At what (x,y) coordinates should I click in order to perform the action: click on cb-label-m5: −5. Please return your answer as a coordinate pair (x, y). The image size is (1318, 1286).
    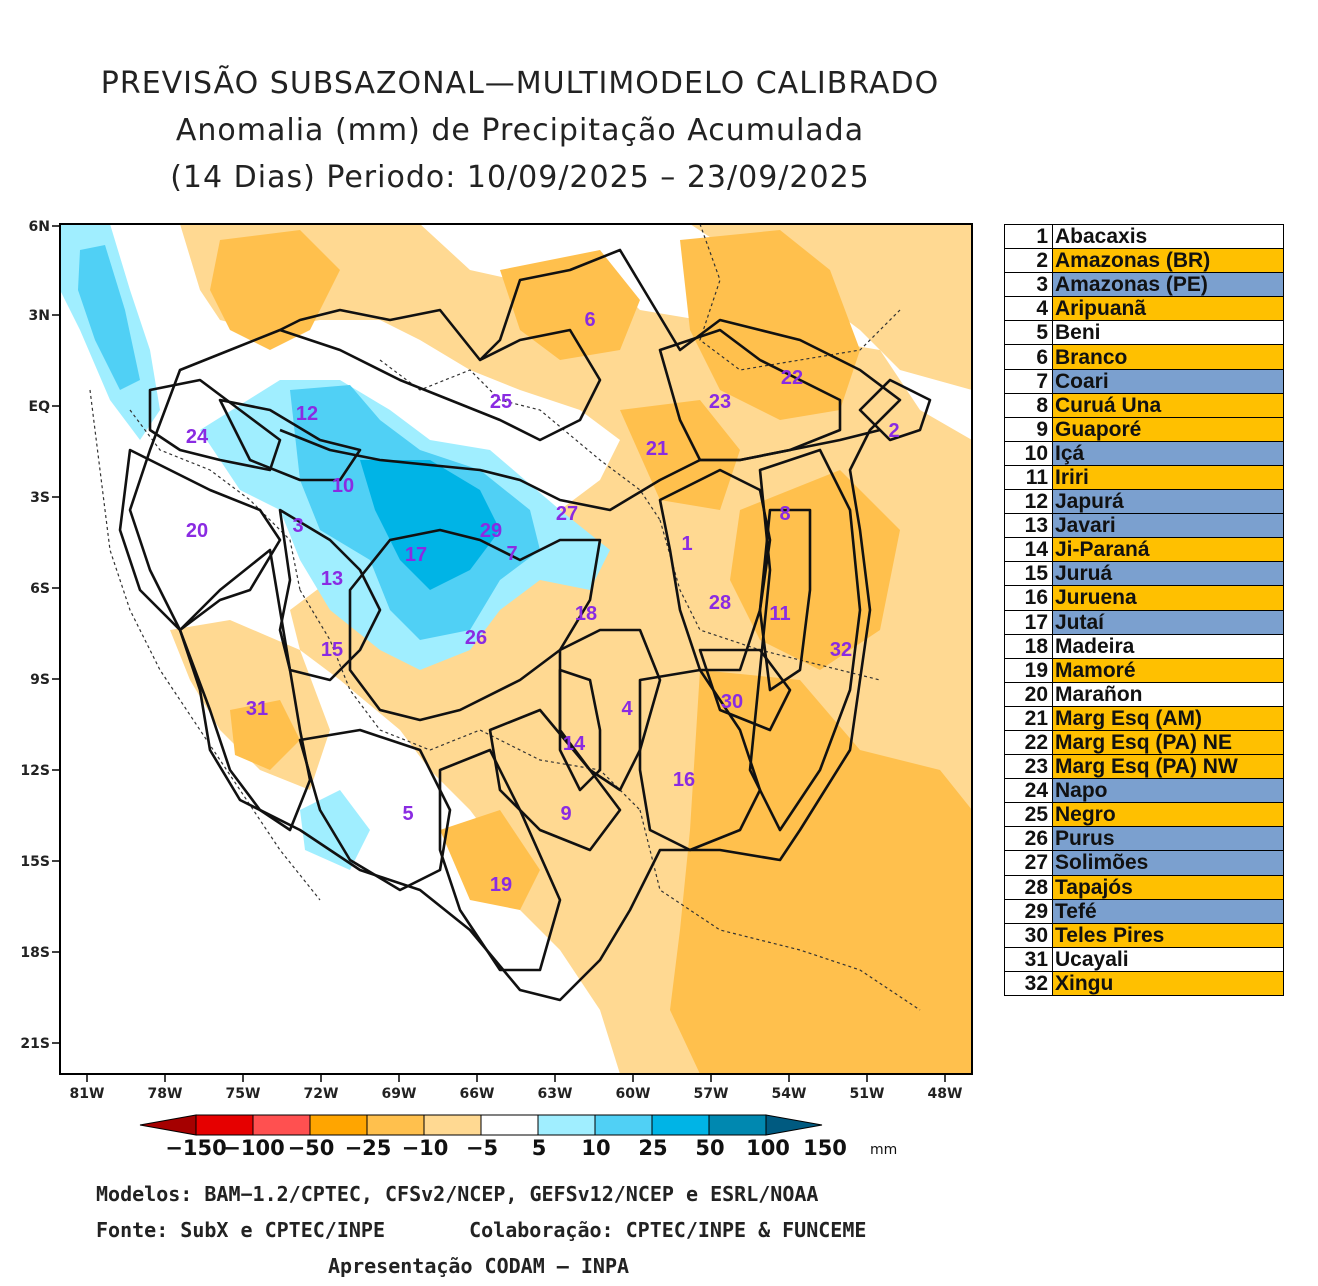
    Looking at the image, I should click on (482, 1148).